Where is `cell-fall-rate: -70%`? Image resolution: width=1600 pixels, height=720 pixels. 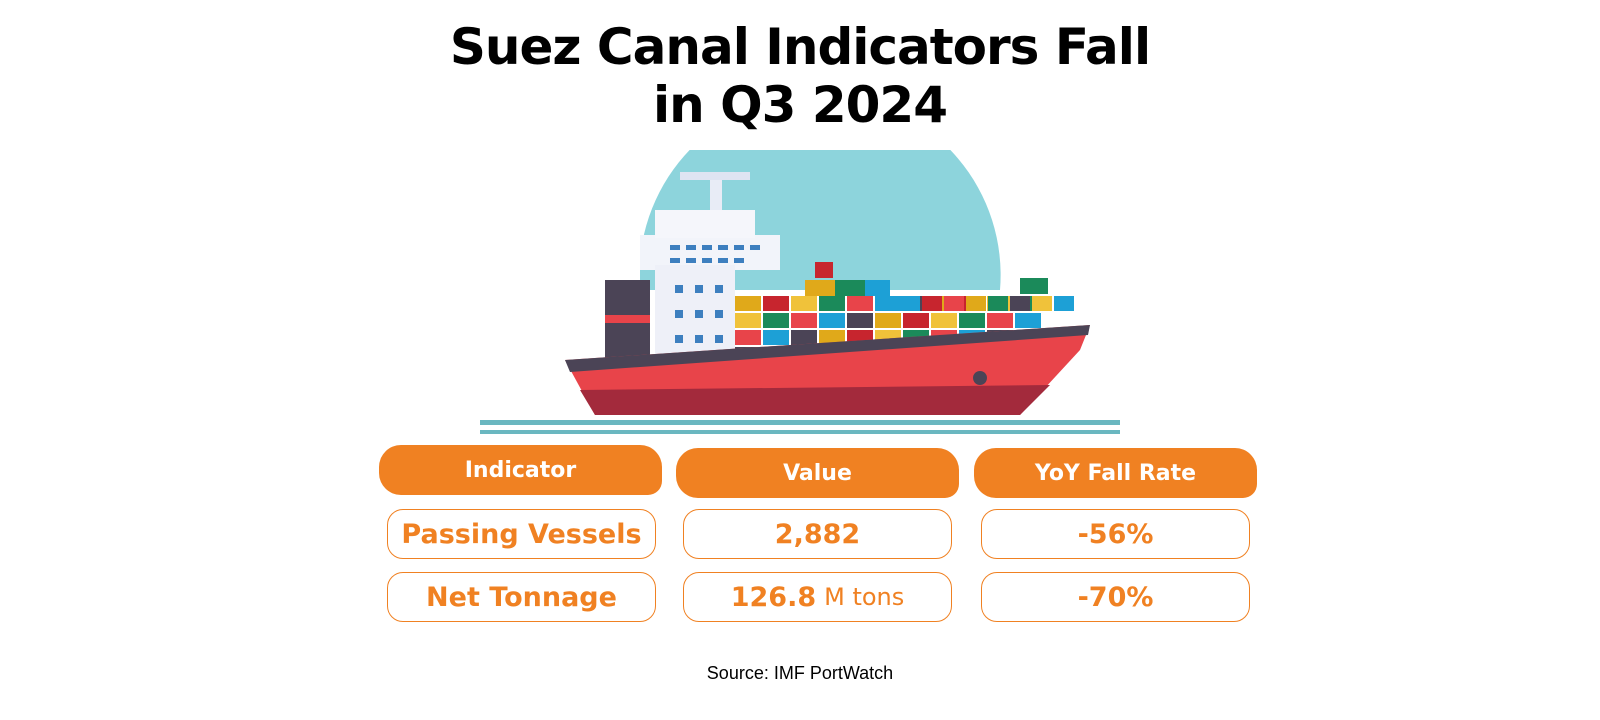 cell-fall-rate: -70% is located at coordinates (1115, 597).